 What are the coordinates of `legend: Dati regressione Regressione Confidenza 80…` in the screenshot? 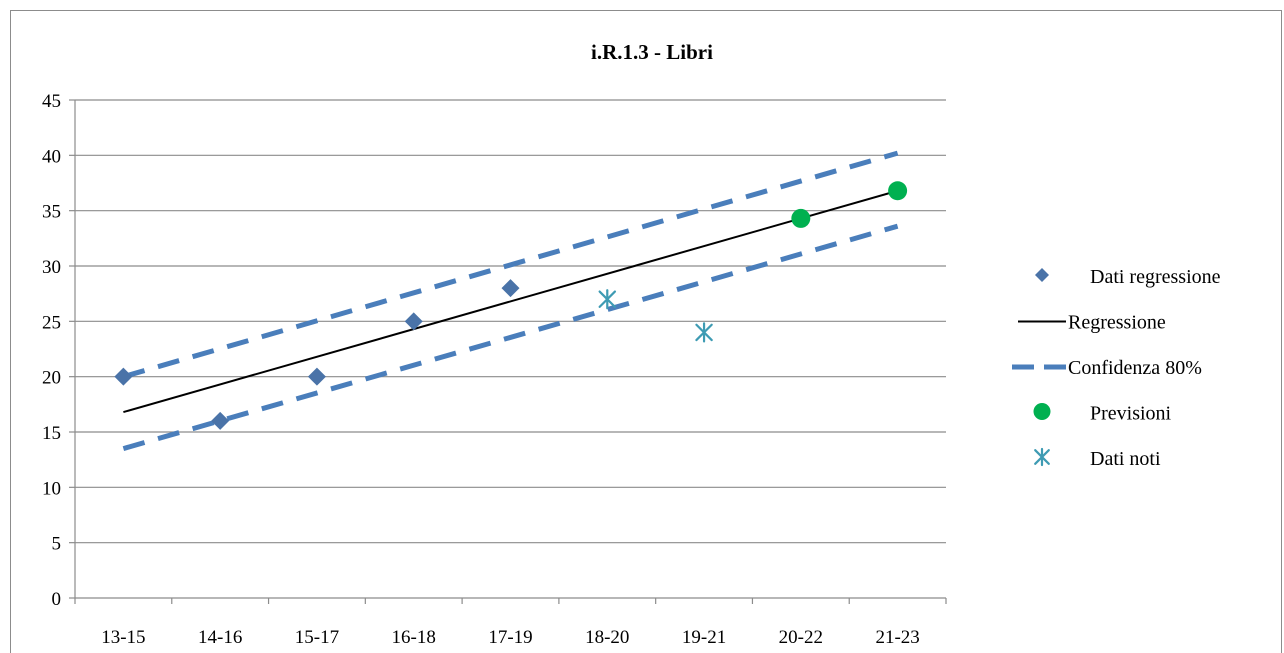 It's located at (1116, 368).